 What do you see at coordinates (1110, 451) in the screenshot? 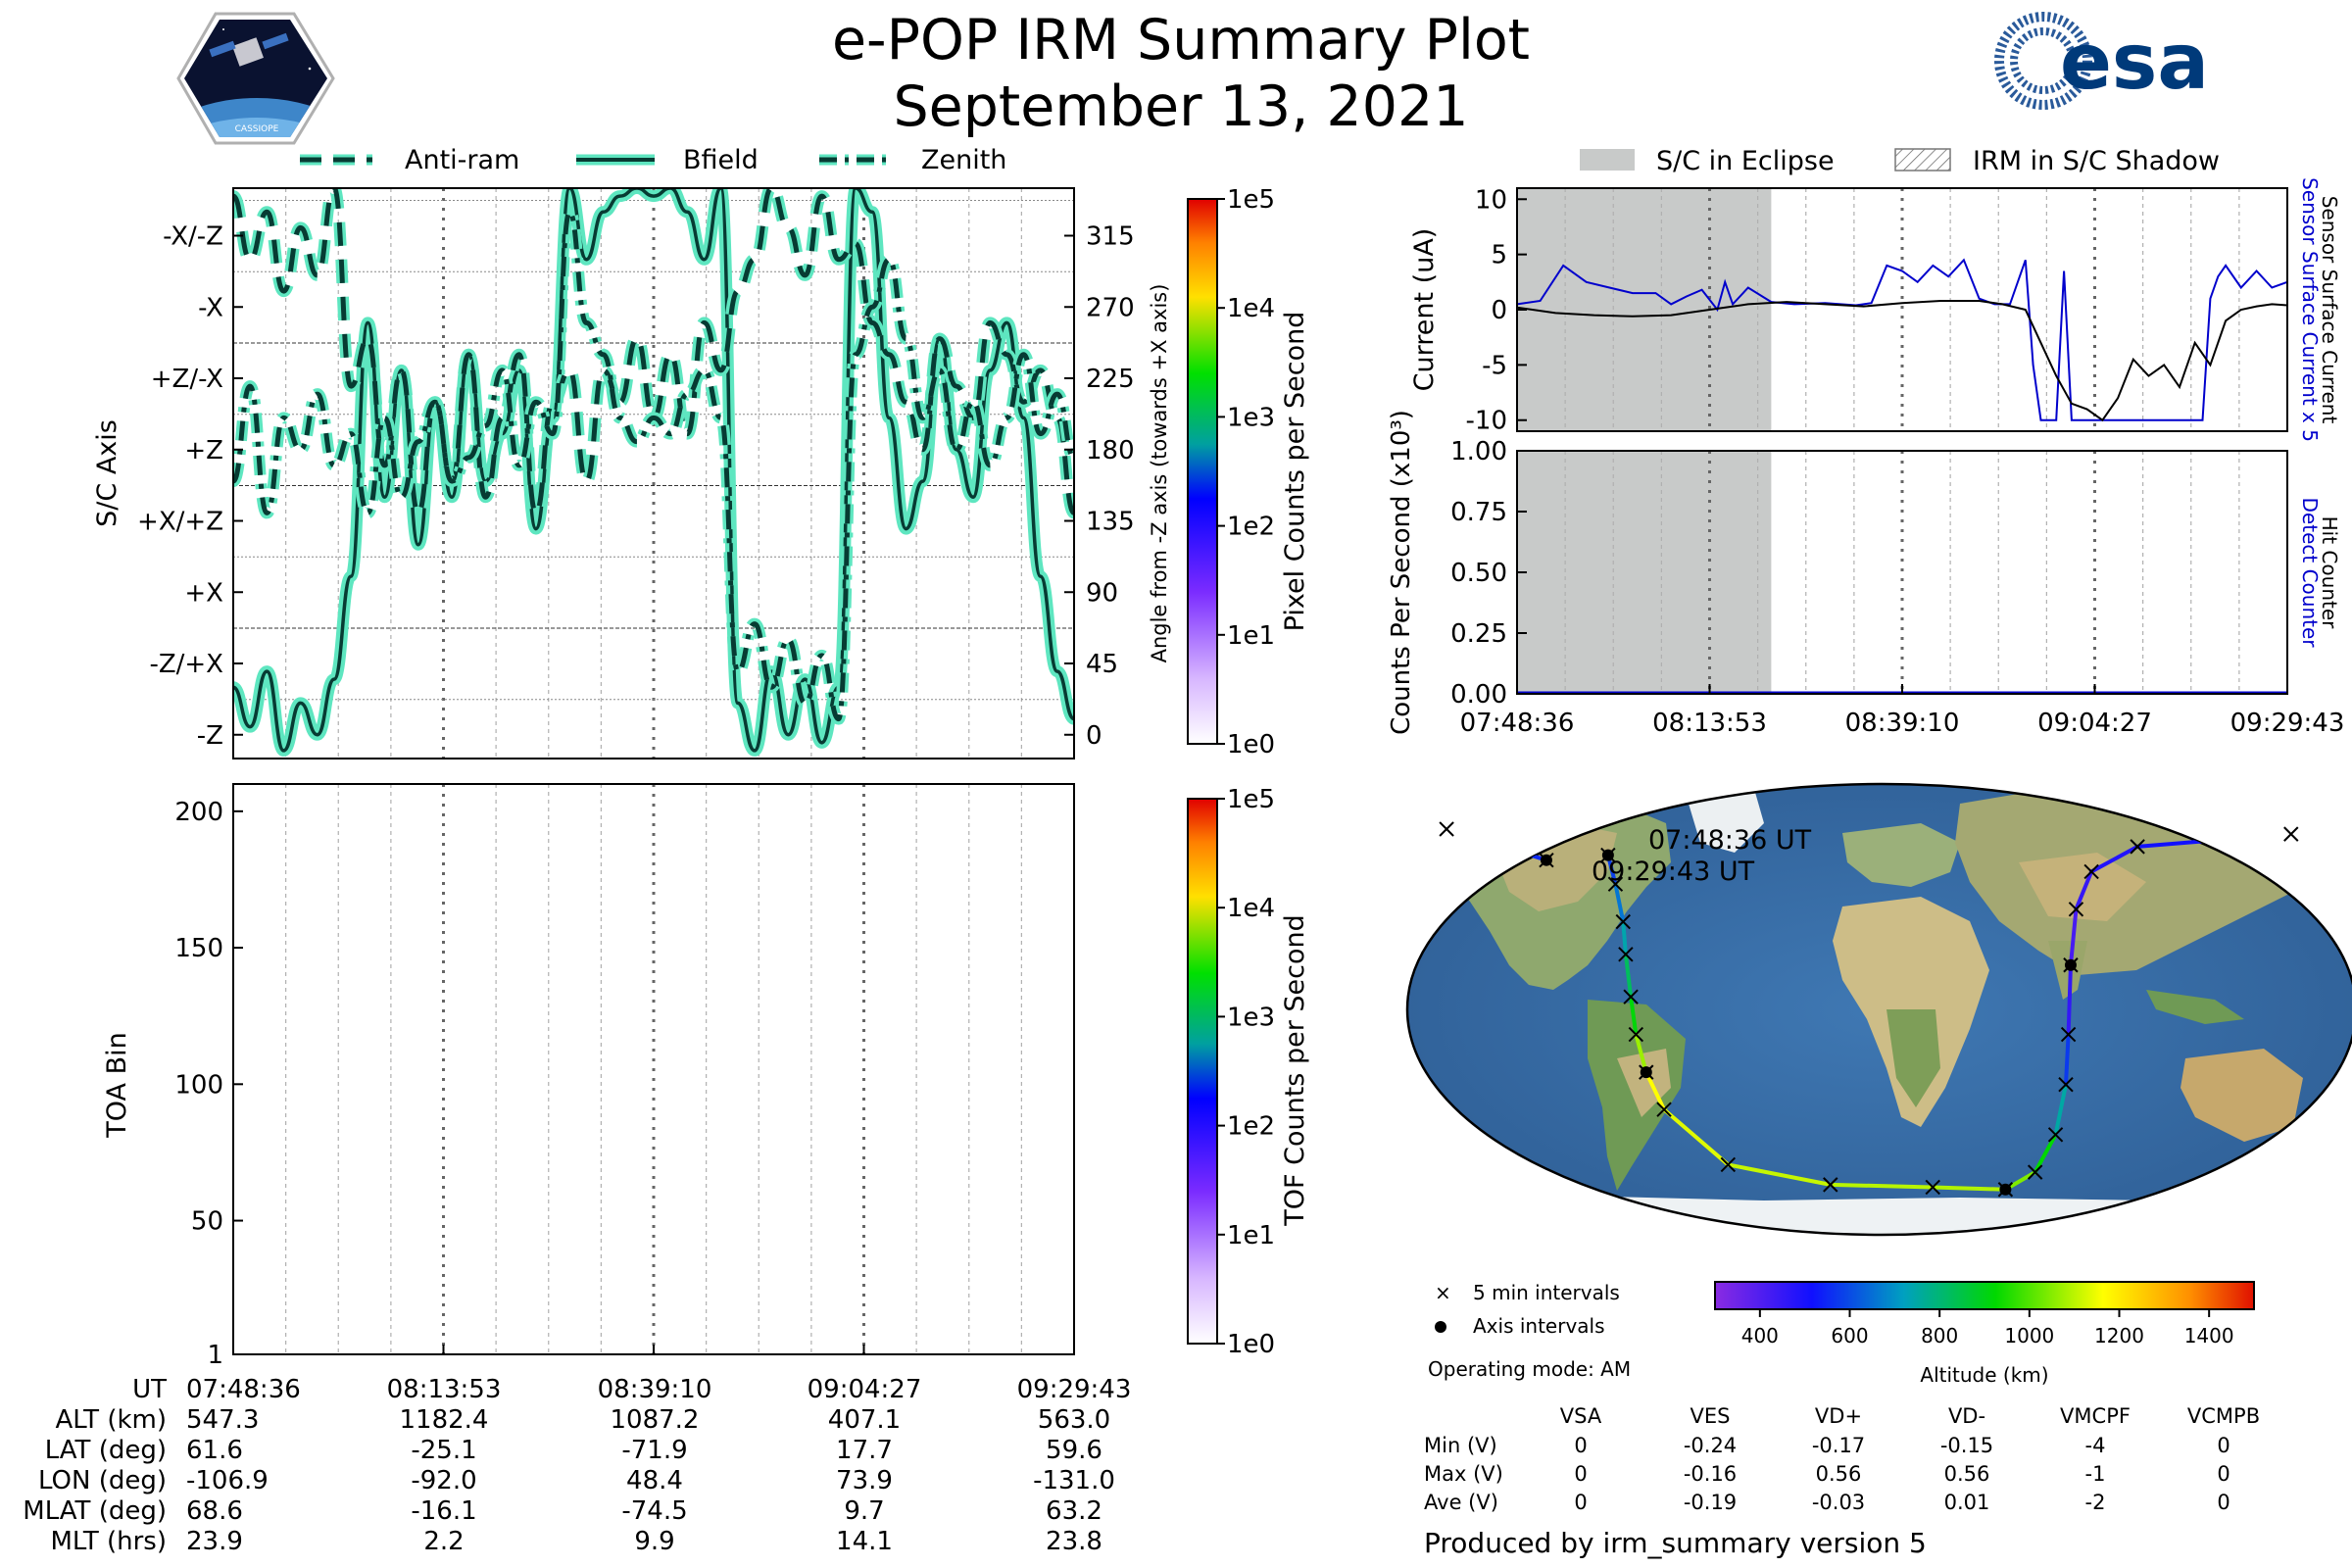
I see `y-right-tick-label: 180` at bounding box center [1110, 451].